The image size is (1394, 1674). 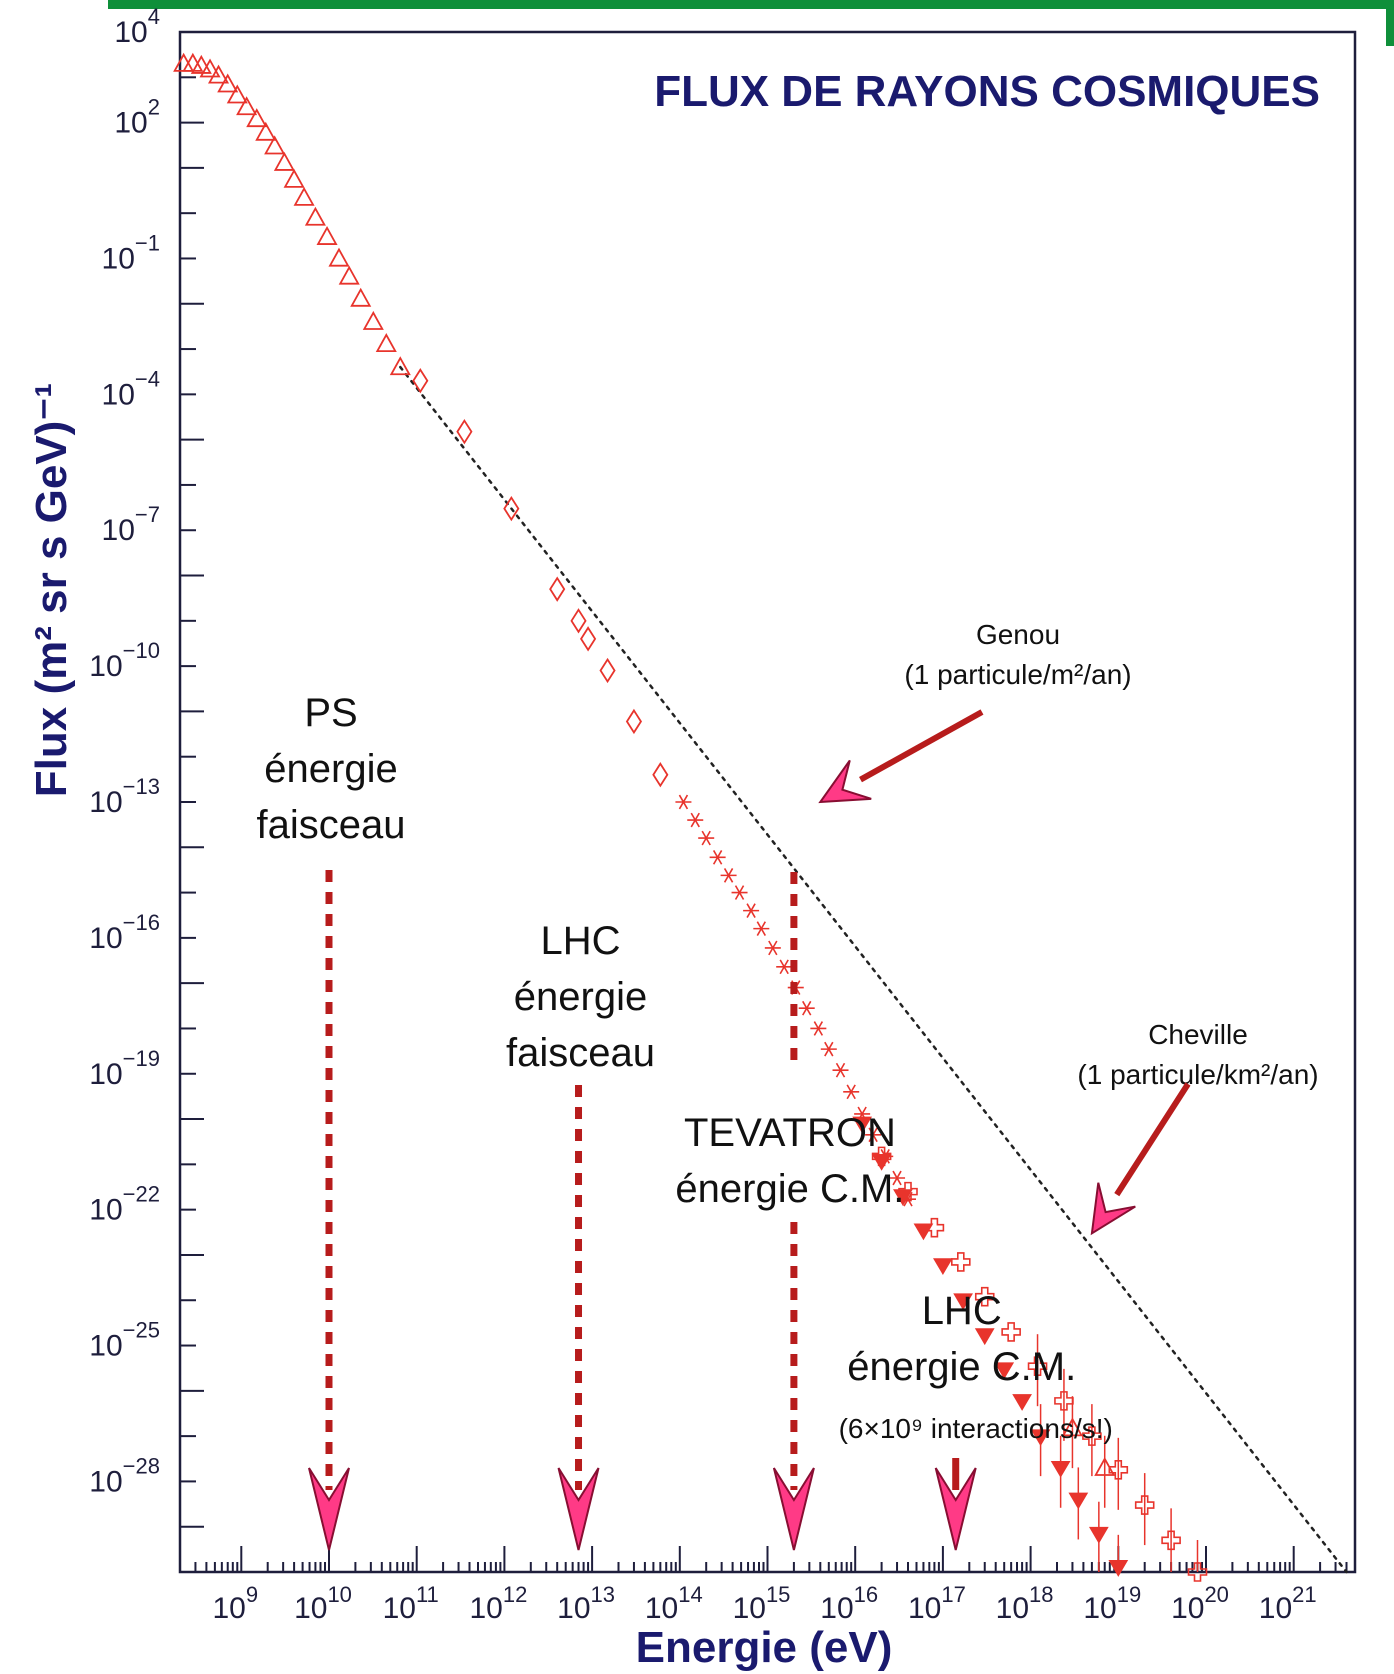 What do you see at coordinates (330, 713) in the screenshot?
I see `annotation-ps-line: PS` at bounding box center [330, 713].